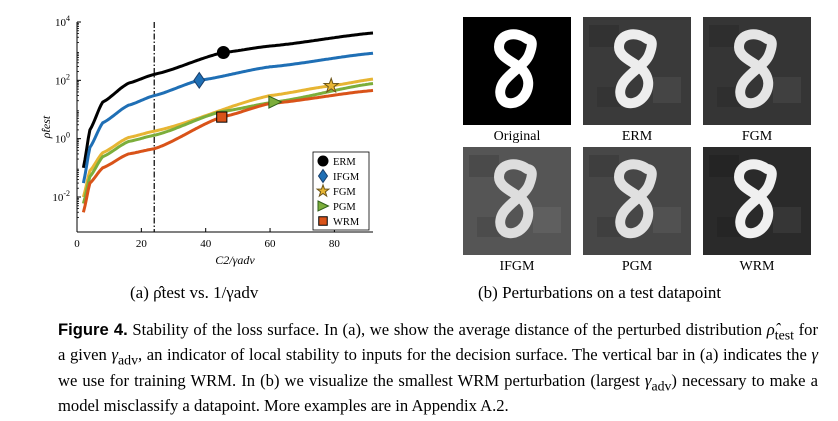 The width and height of the screenshot is (838, 421). What do you see at coordinates (757, 201) in the screenshot?
I see `digit-image-wrm` at bounding box center [757, 201].